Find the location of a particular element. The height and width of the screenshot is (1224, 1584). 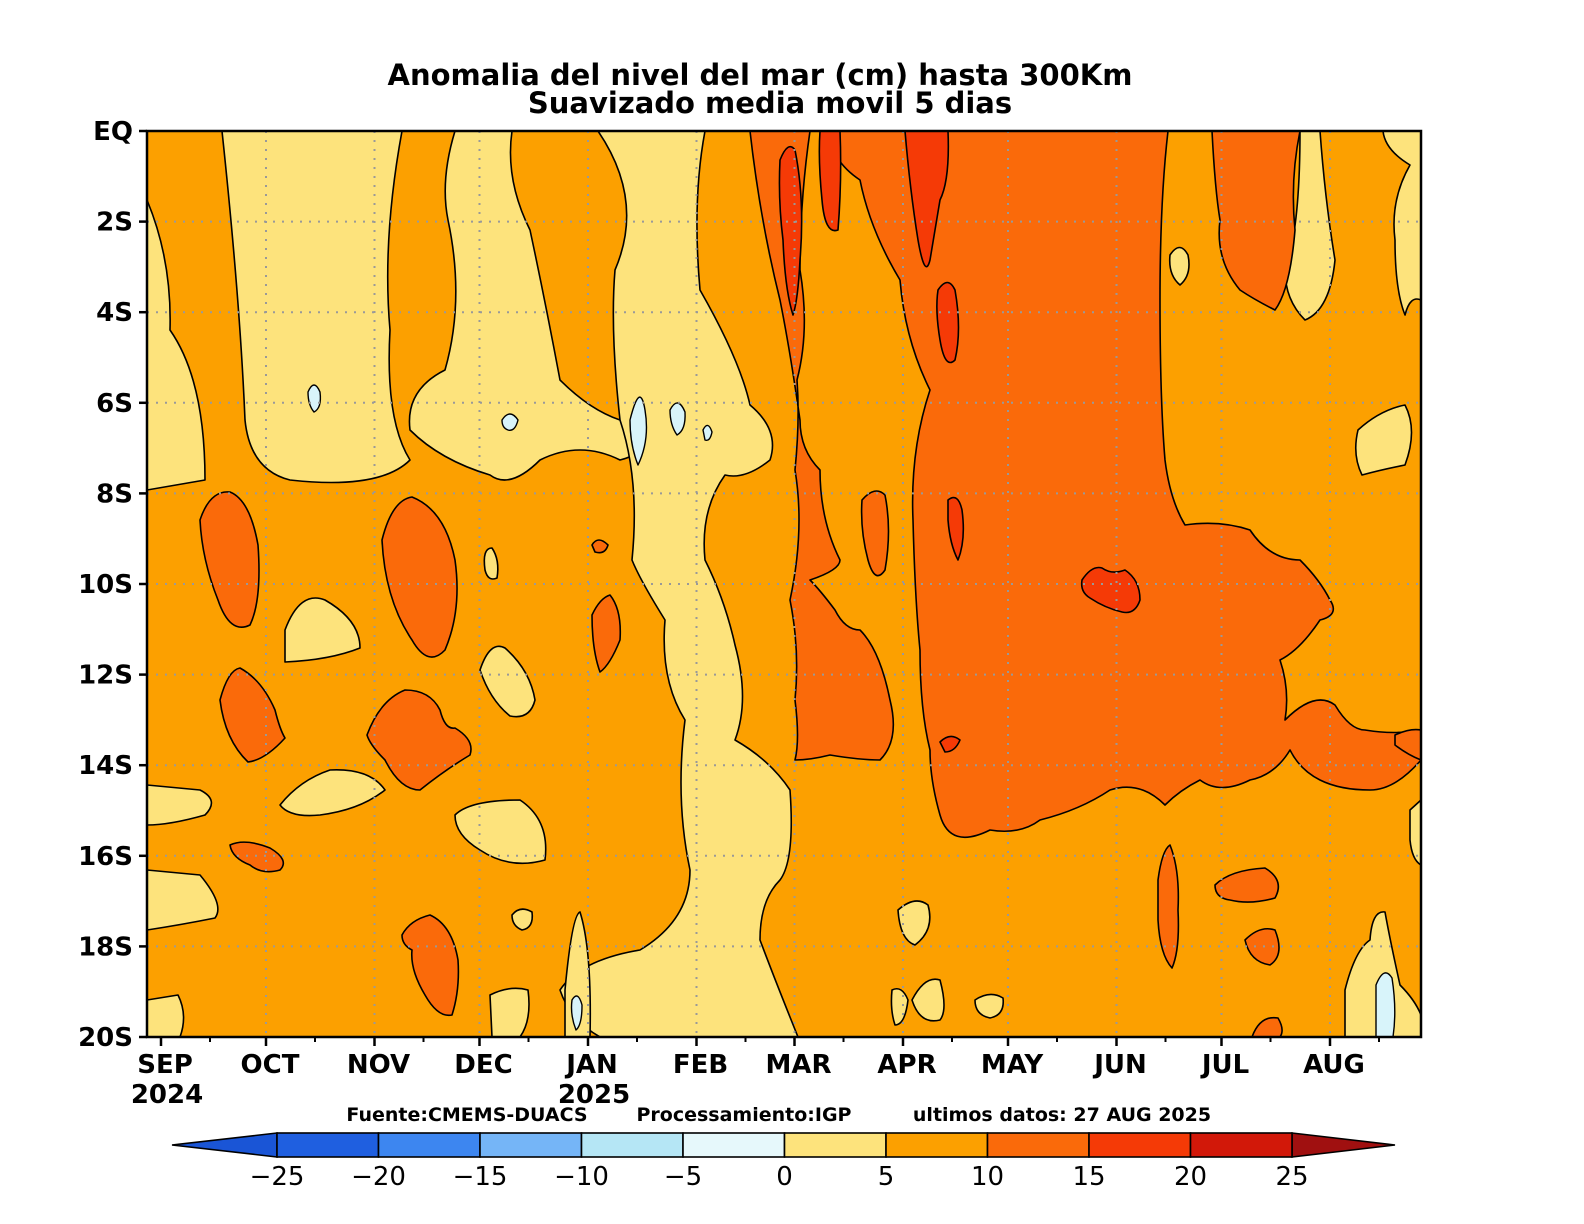

neg-patch-dec is located at coordinates (510, 422).